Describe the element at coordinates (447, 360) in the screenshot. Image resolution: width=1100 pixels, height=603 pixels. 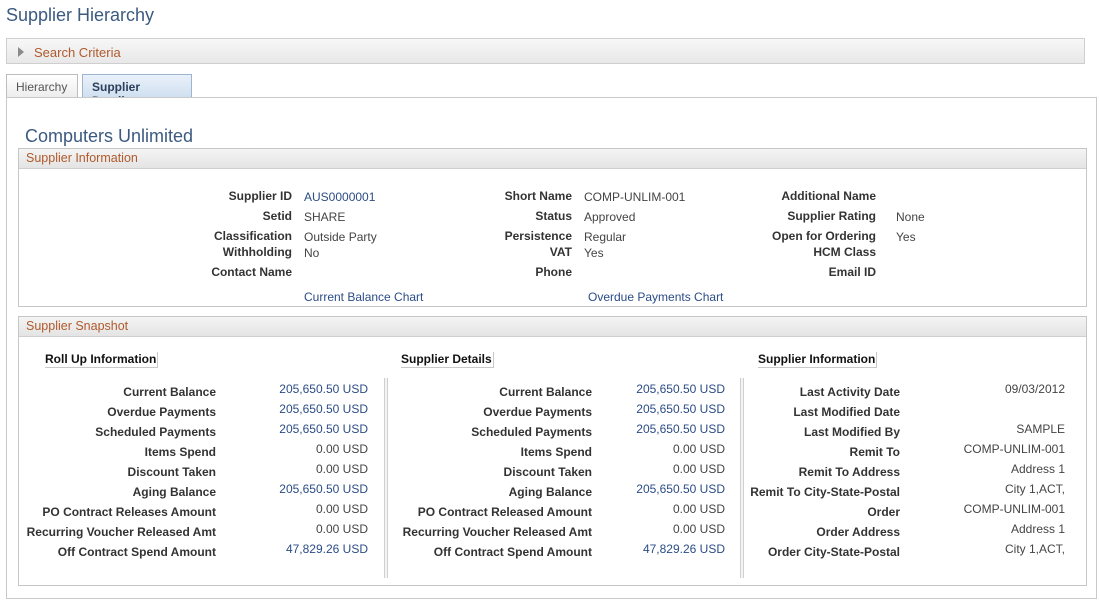
I see `supplier-details-heading: Supplier Details` at that location.